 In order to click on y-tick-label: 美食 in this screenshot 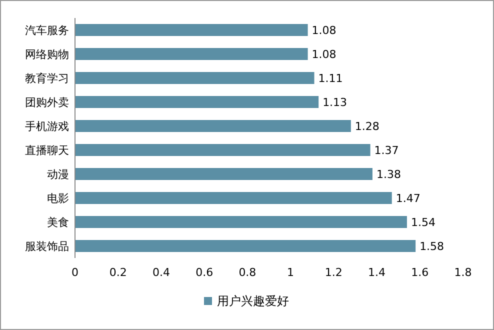, I will do `click(58, 222)`.